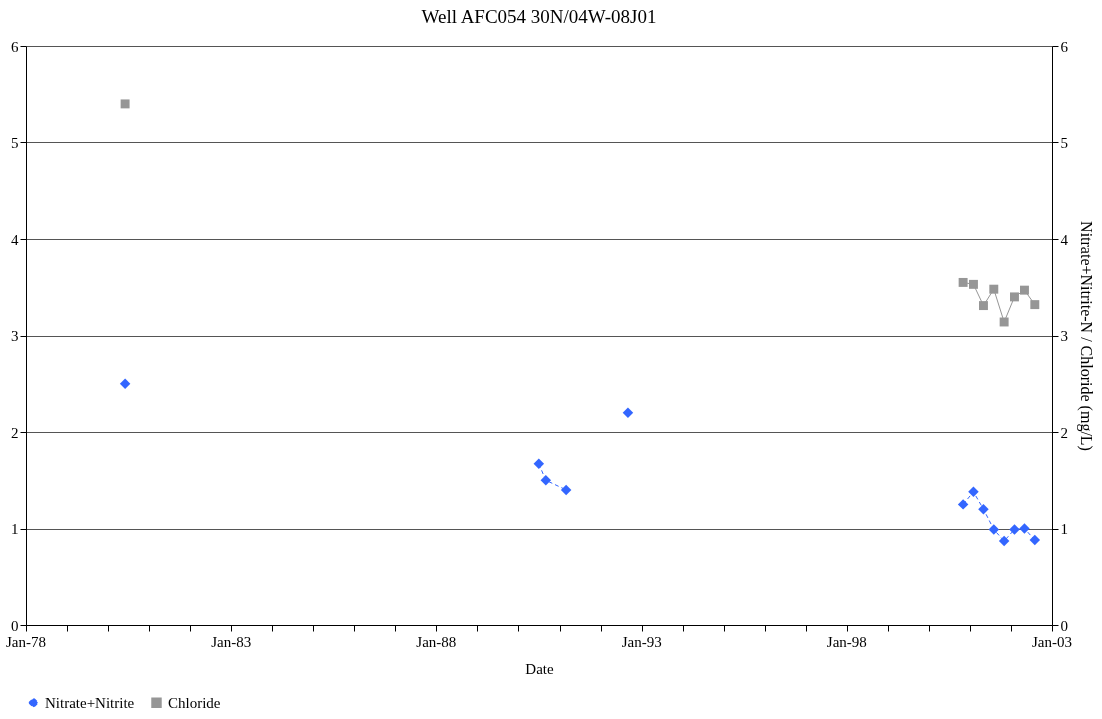 This screenshot has height=719, width=1102. What do you see at coordinates (15, 625) in the screenshot?
I see `y-tick-label: 0` at bounding box center [15, 625].